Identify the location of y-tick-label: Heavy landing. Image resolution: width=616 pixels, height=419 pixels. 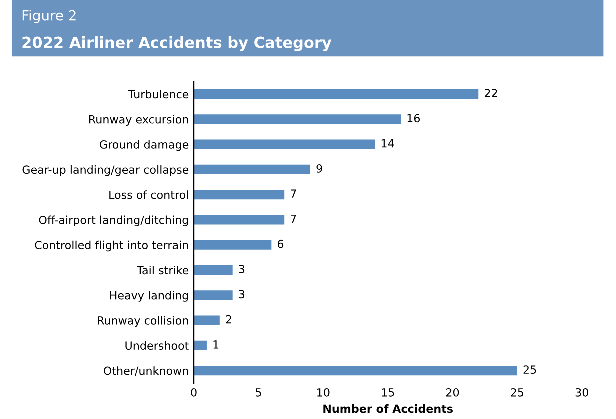
(149, 296).